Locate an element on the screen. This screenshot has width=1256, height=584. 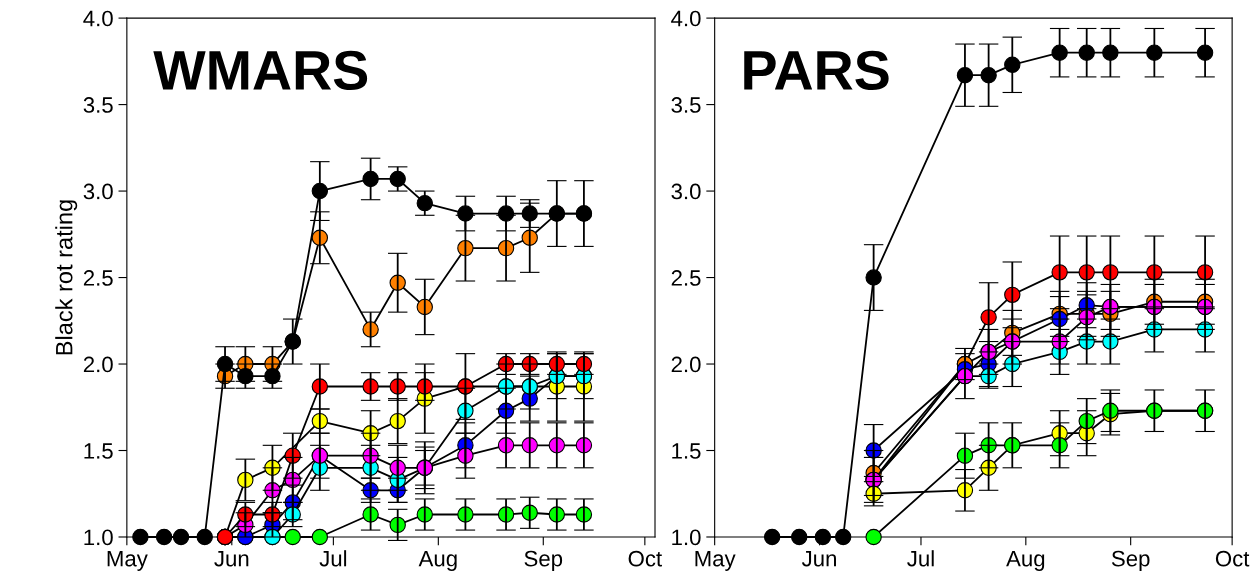
annotation: PARS is located at coordinates (816, 70).